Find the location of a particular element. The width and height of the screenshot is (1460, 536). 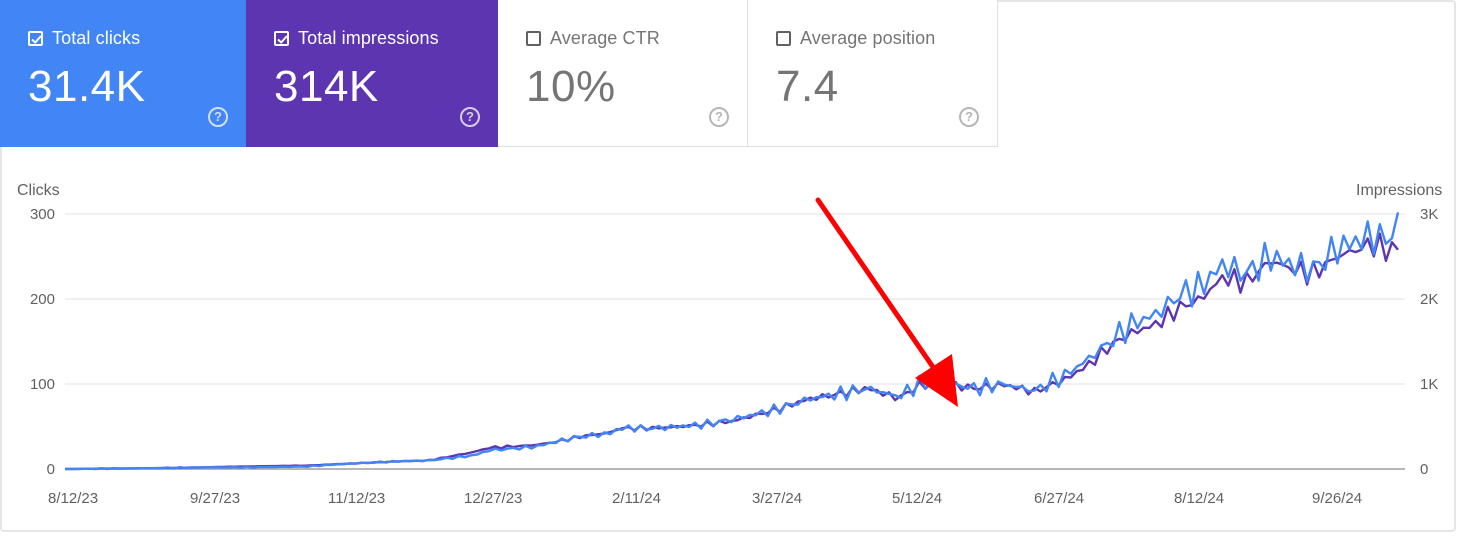

x-tick-label: 11/12/23 is located at coordinates (357, 498).